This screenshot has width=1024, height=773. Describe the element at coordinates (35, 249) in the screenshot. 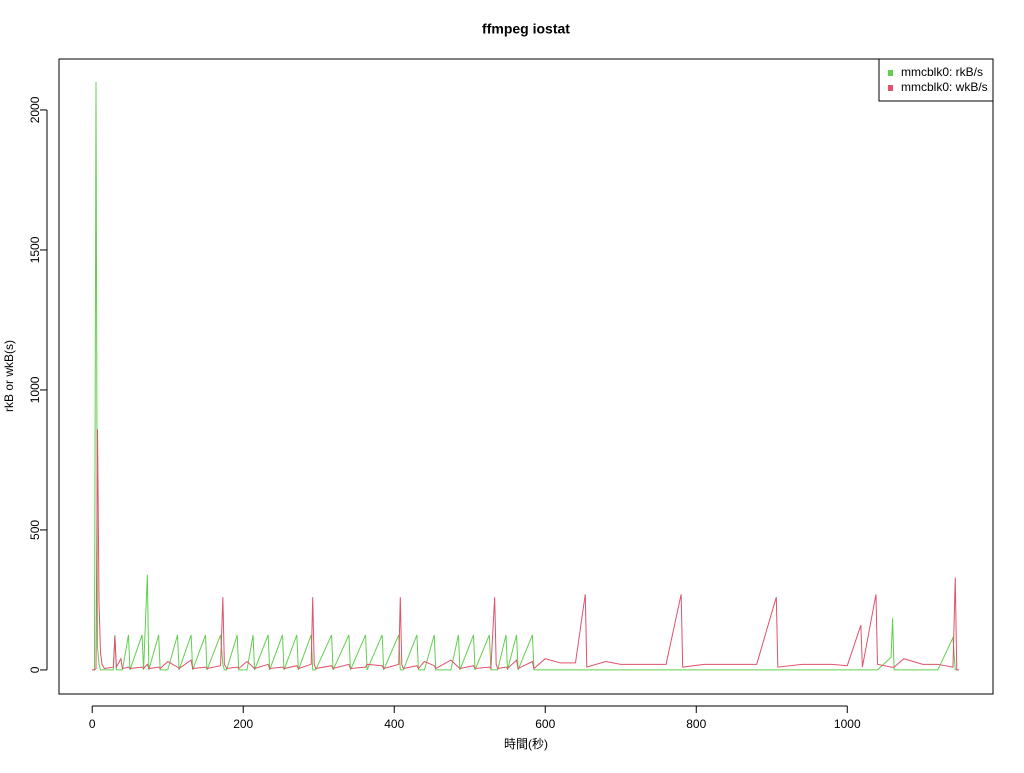

I see `y-tick-label: 1500` at that location.